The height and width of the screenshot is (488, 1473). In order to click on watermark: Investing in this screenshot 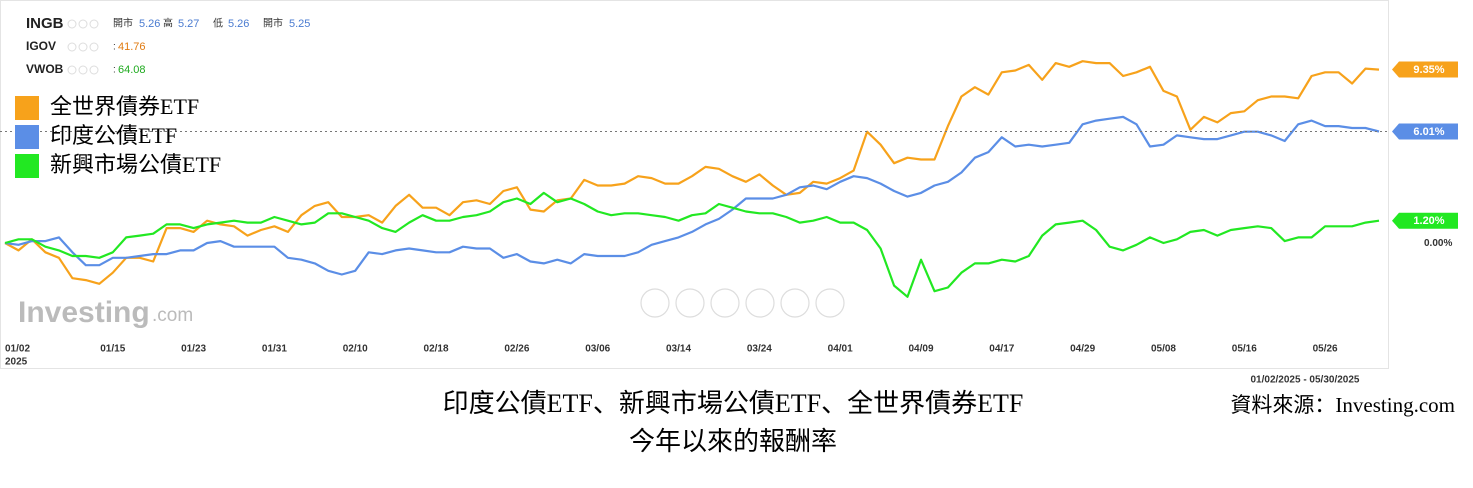, I will do `click(84, 312)`.